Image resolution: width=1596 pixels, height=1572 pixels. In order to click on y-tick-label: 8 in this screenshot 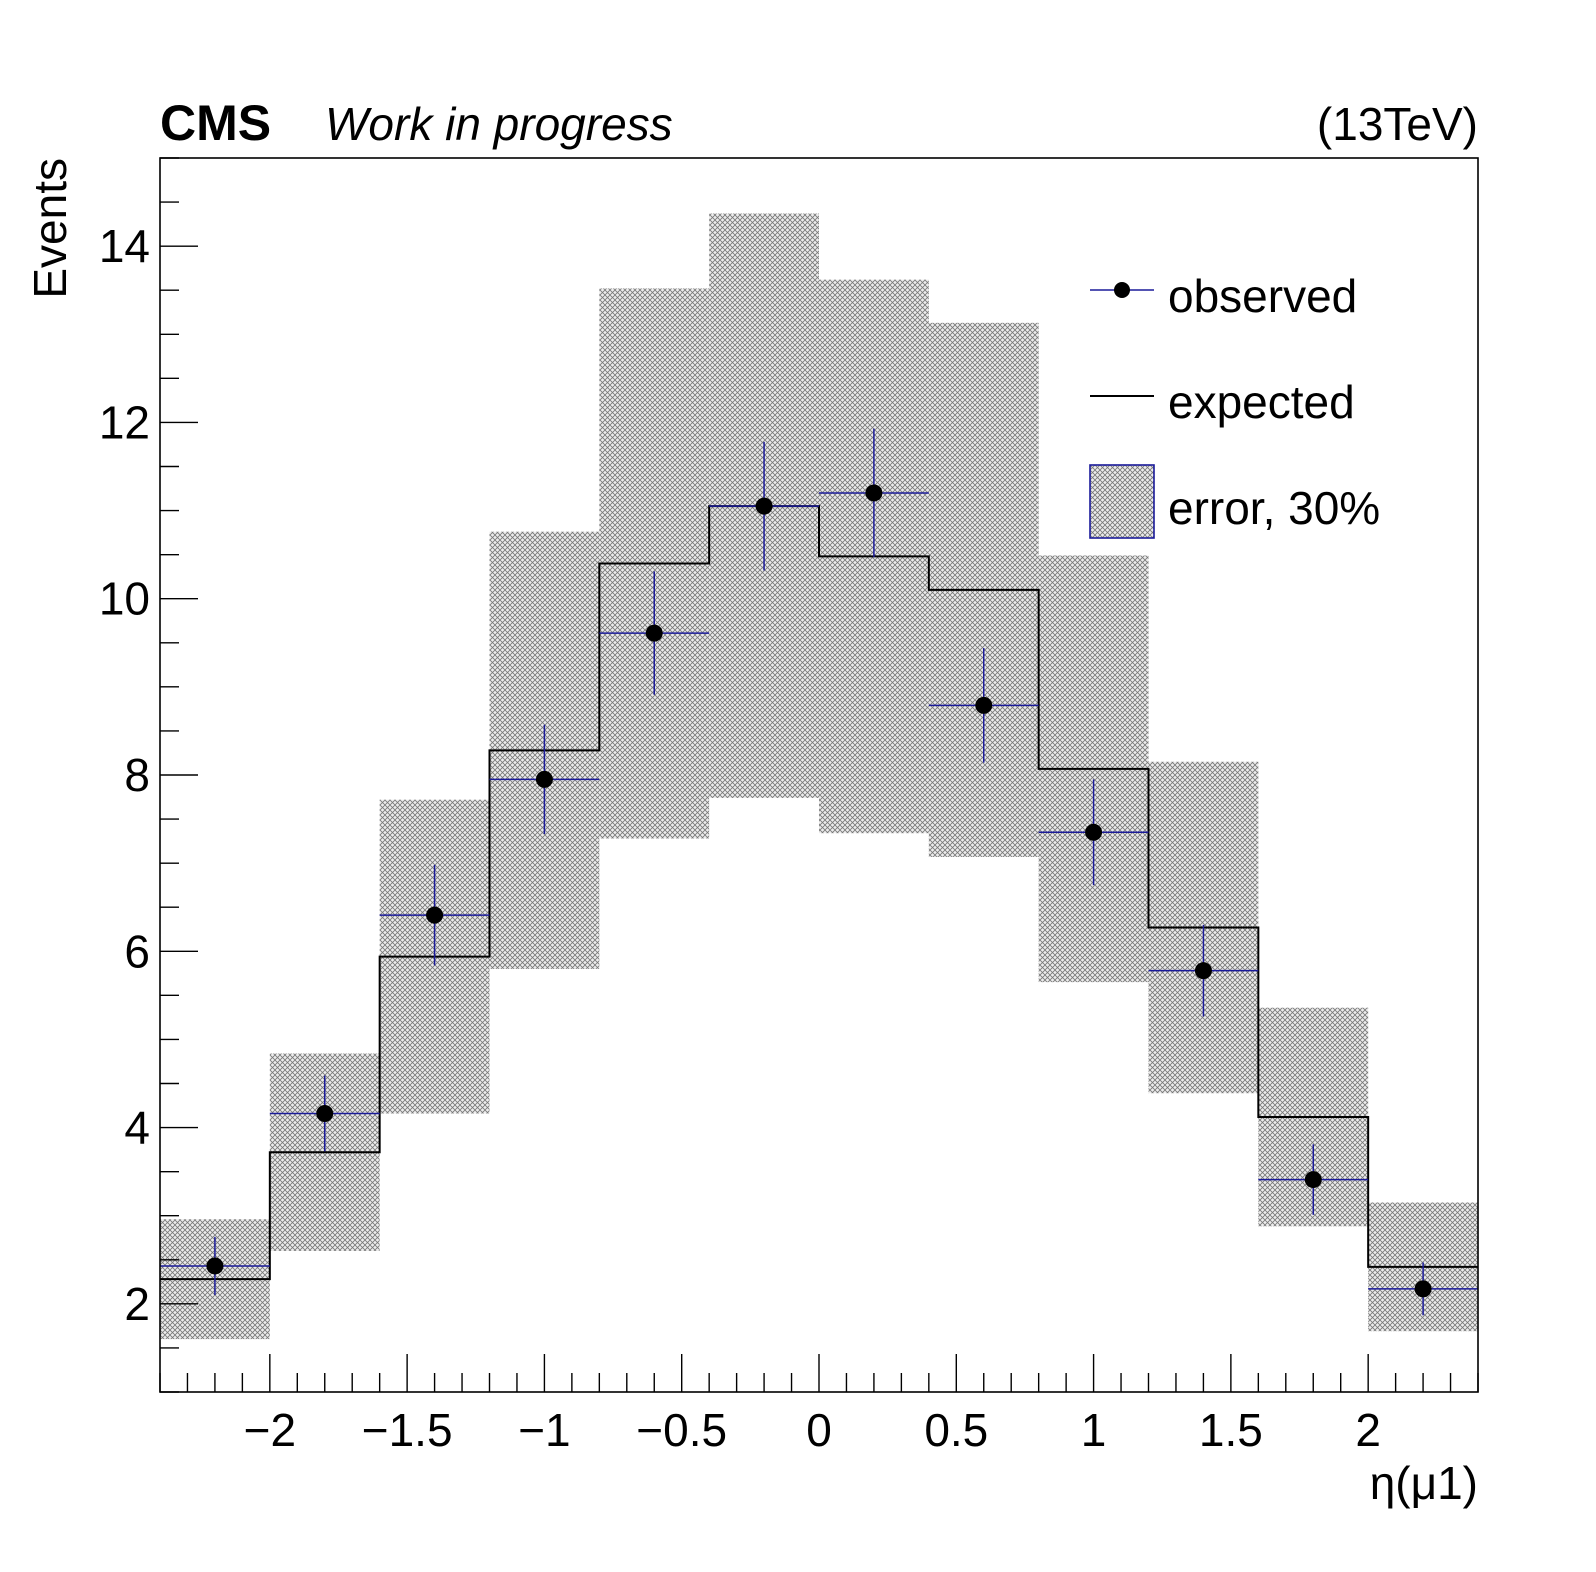, I will do `click(137, 775)`.